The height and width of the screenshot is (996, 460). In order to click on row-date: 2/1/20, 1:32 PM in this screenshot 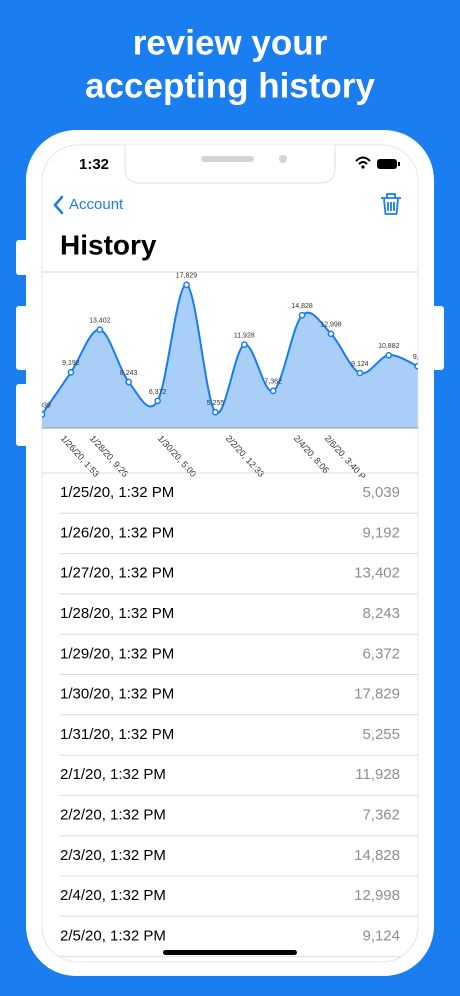, I will do `click(113, 774)`.